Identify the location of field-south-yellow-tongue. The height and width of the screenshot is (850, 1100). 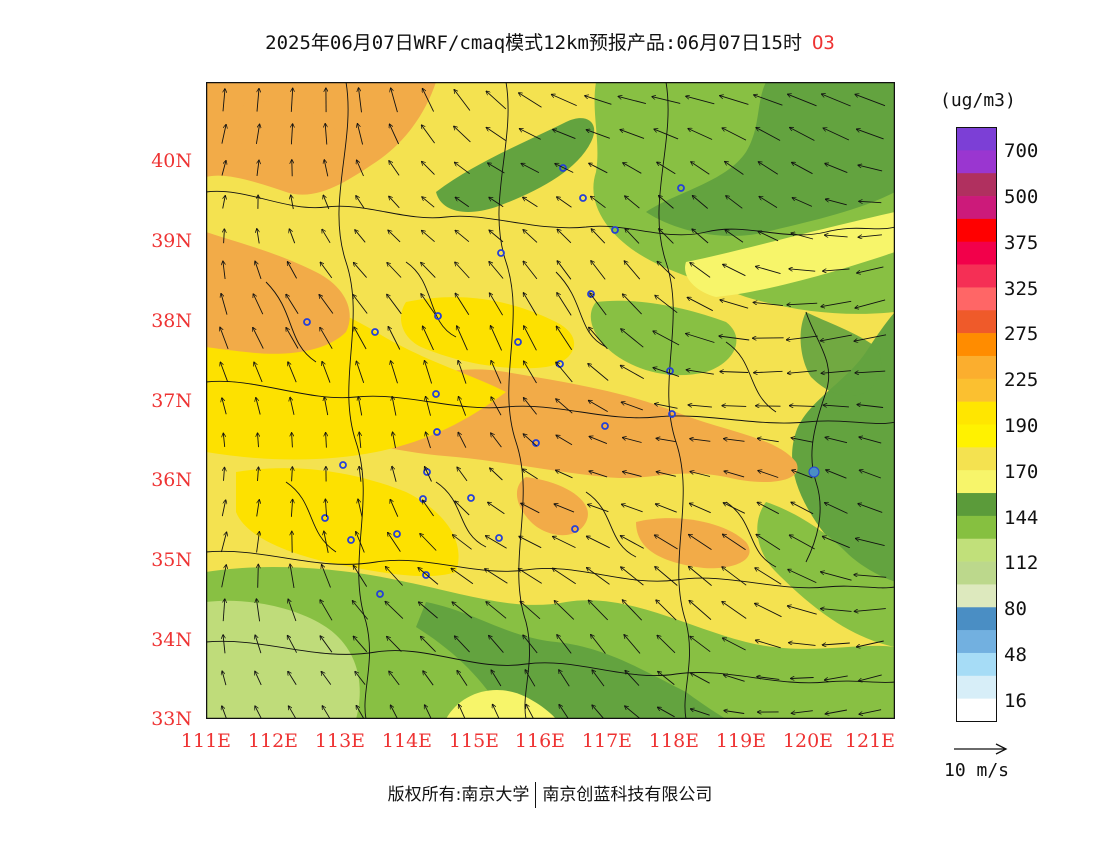
(501, 704).